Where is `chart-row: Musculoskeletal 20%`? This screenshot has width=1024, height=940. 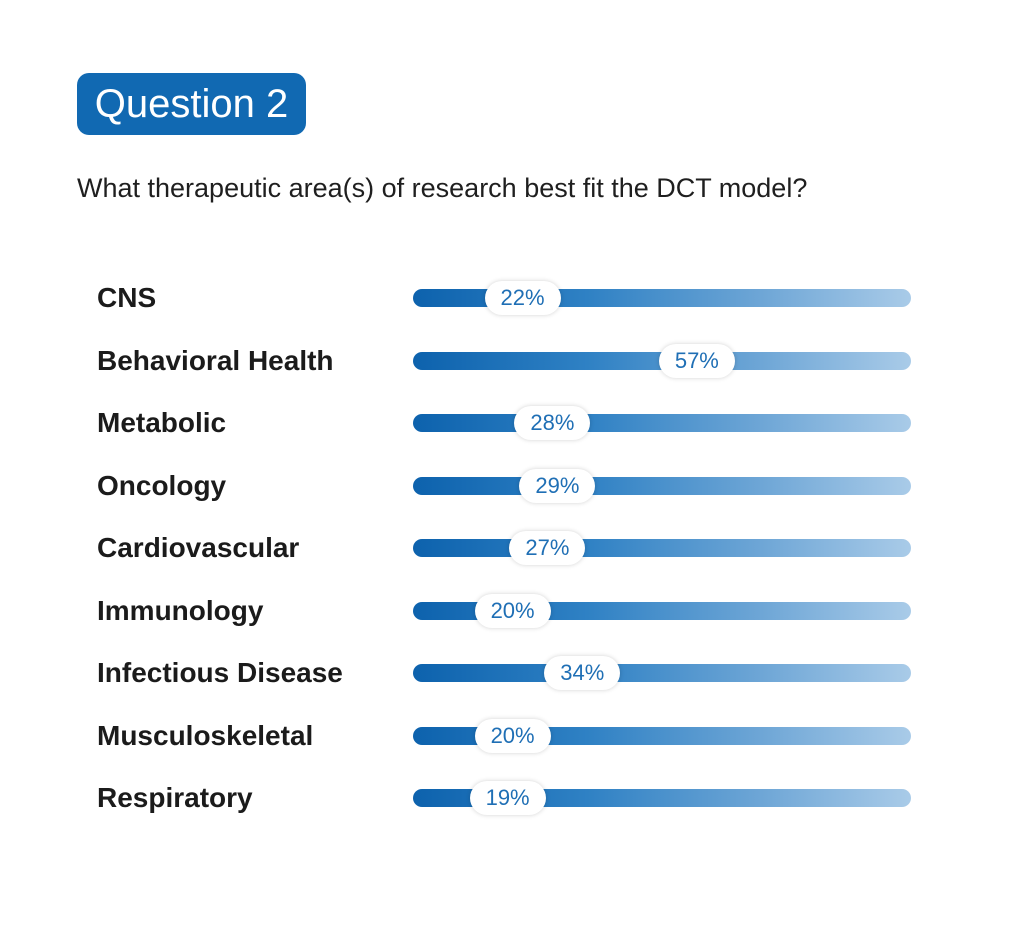 chart-row: Musculoskeletal 20% is located at coordinates (512, 736).